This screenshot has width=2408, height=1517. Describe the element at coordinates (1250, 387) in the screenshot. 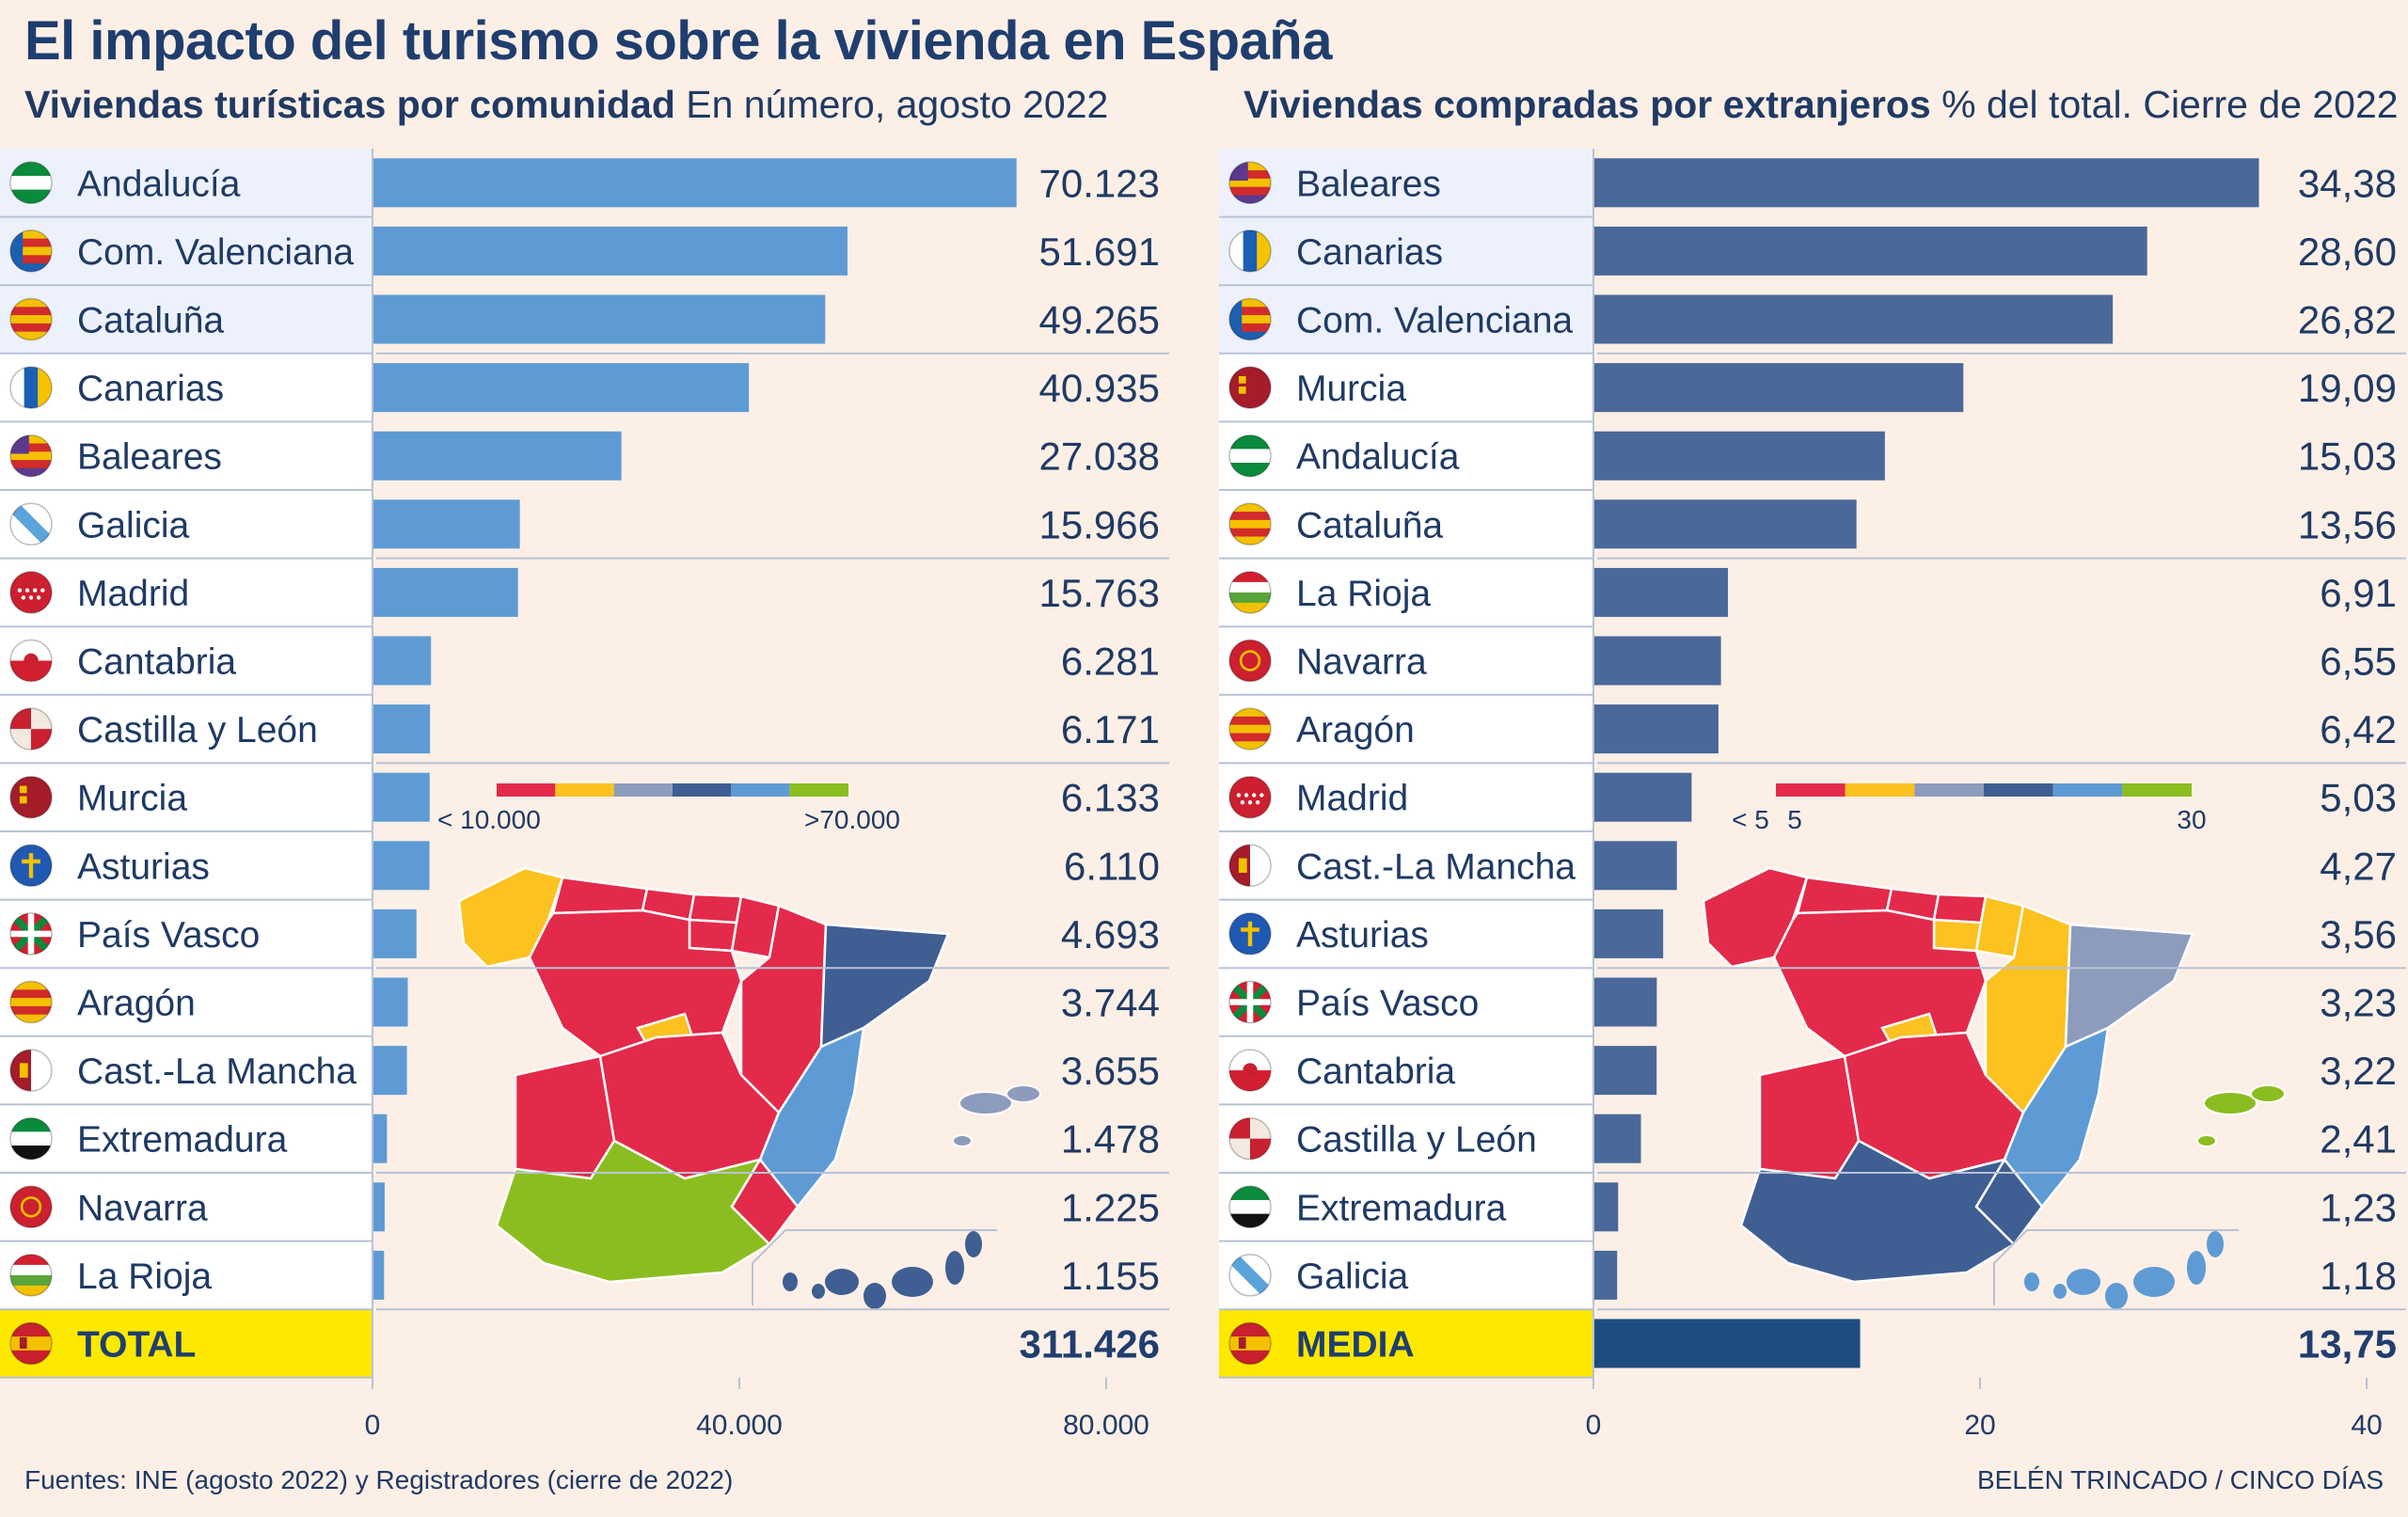

I see `flag-murcia-icon` at that location.